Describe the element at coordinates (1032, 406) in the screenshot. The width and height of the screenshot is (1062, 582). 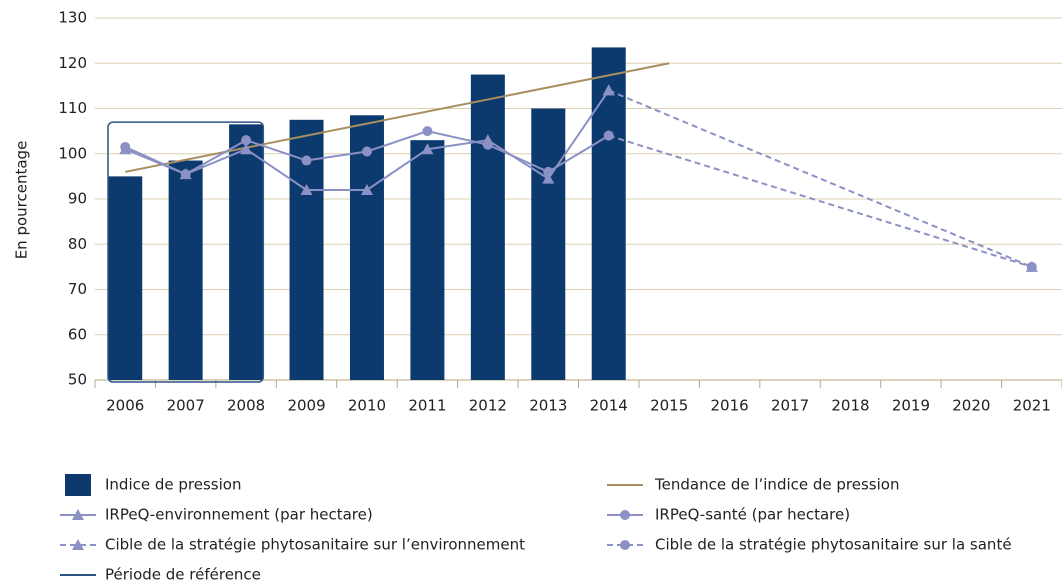
I see `x-tick-label: 2021` at that location.